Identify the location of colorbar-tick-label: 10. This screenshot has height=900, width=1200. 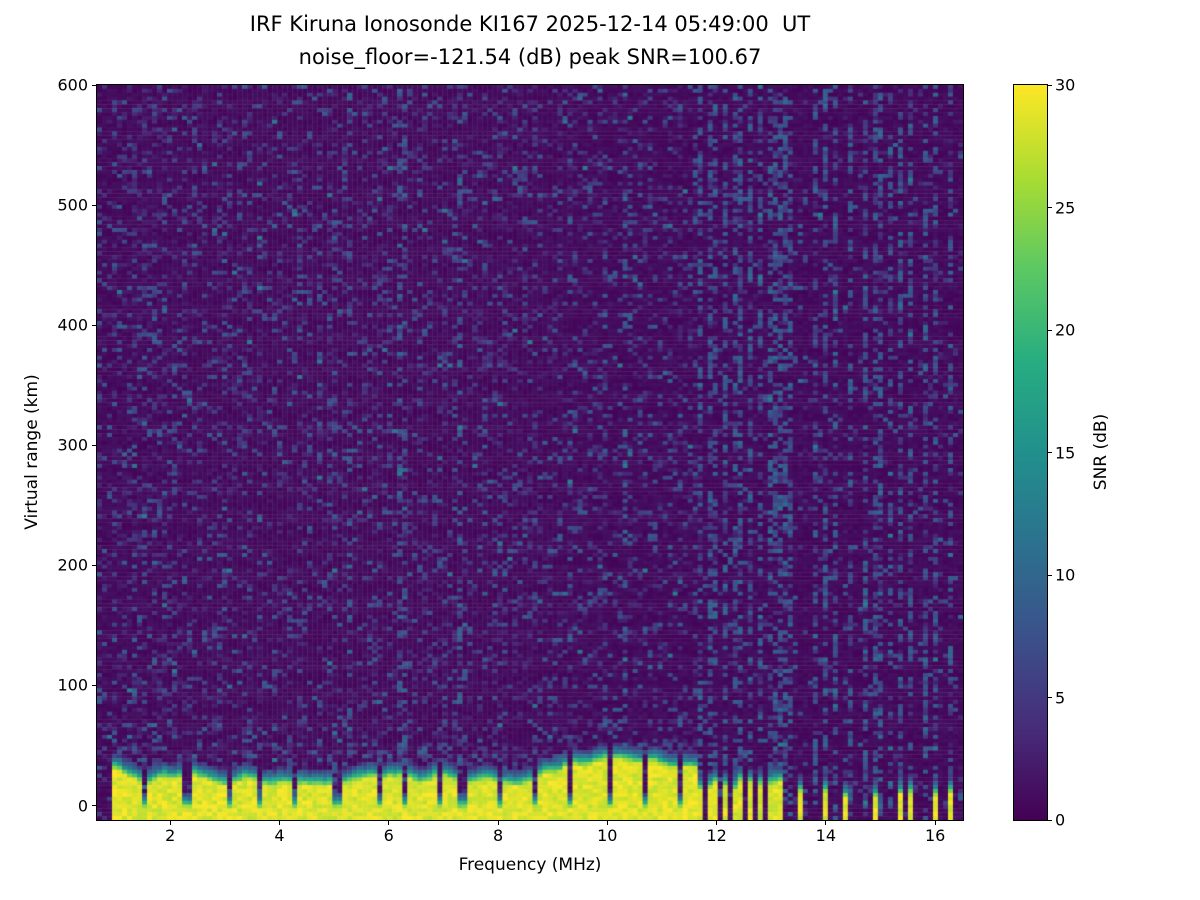
(1065, 575).